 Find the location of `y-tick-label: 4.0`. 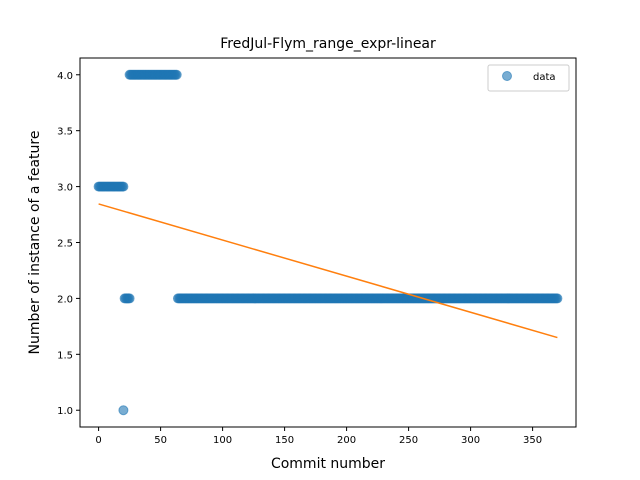

y-tick-label: 4.0 is located at coordinates (65, 76).